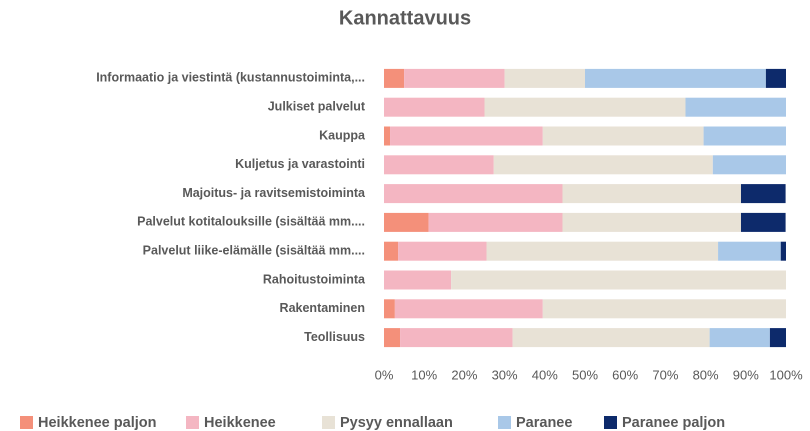 The width and height of the screenshot is (810, 431). Describe the element at coordinates (300, 164) in the screenshot. I see `y-tick-label: Kuljetus ja varastointi` at that location.